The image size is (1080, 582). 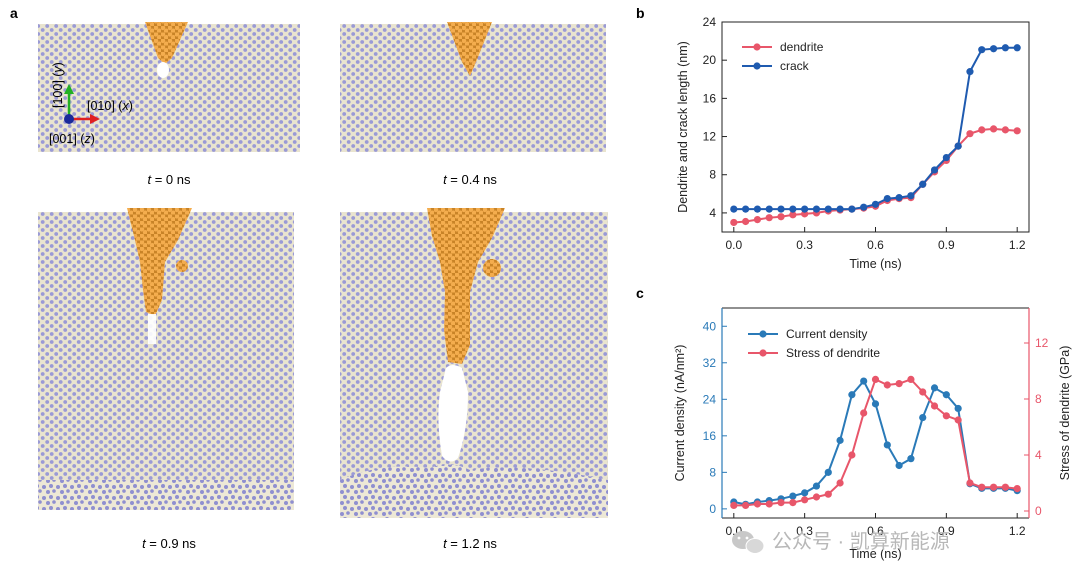 I want to click on x-tick-label-c: 0.3, so click(x=804, y=531).